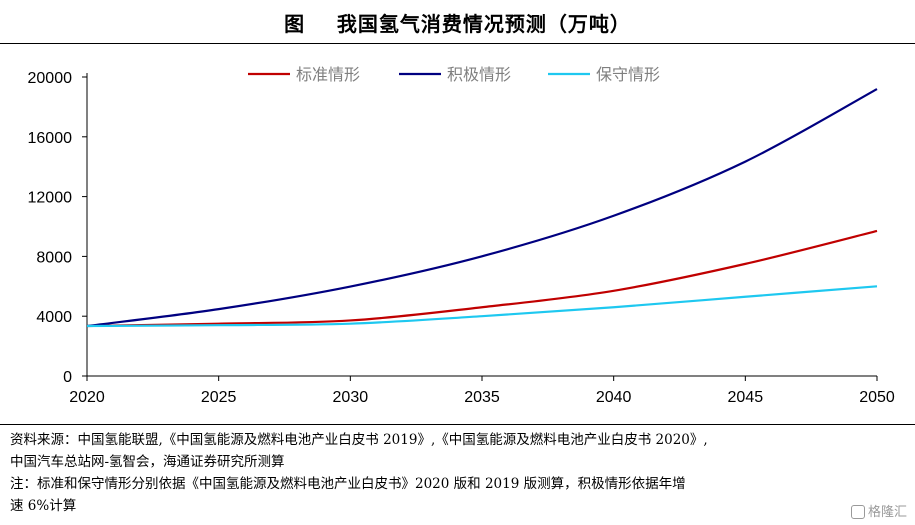  Describe the element at coordinates (887, 512) in the screenshot. I see `watermark-text: 格隆汇` at that location.